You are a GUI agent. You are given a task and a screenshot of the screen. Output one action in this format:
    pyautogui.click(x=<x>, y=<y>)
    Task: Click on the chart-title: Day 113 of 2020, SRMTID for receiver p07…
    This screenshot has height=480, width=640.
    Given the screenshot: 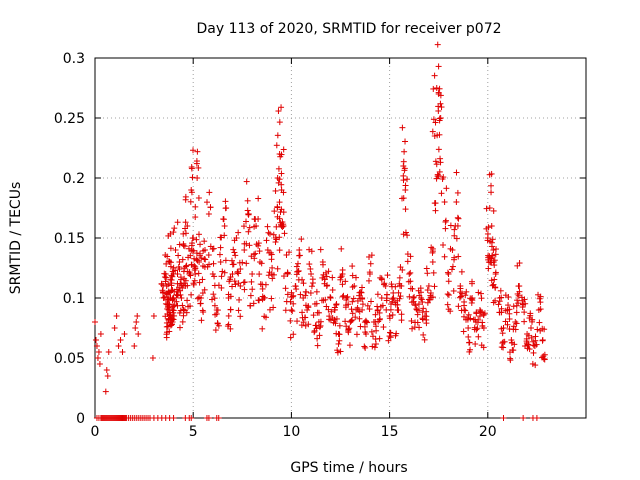 What is the action you would take?
    pyautogui.click(x=348, y=29)
    